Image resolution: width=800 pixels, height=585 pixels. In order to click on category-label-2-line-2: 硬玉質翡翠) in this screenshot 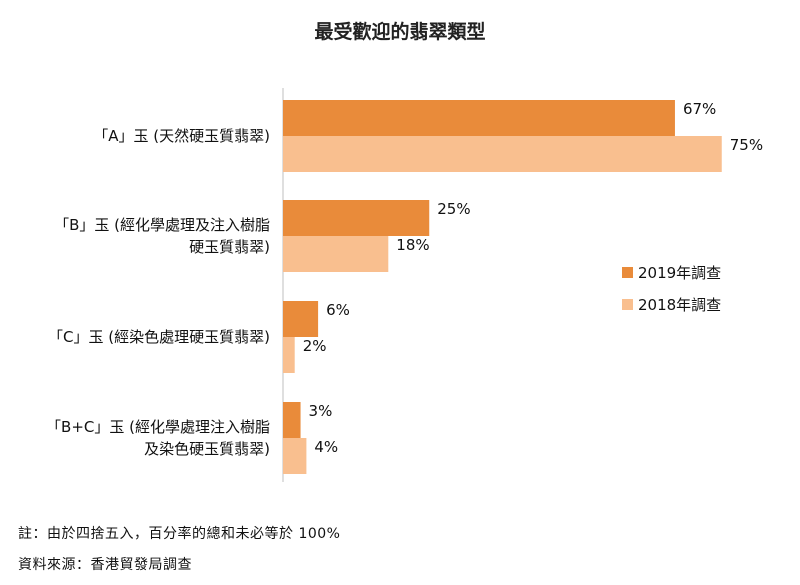, I will do `click(229, 247)`.